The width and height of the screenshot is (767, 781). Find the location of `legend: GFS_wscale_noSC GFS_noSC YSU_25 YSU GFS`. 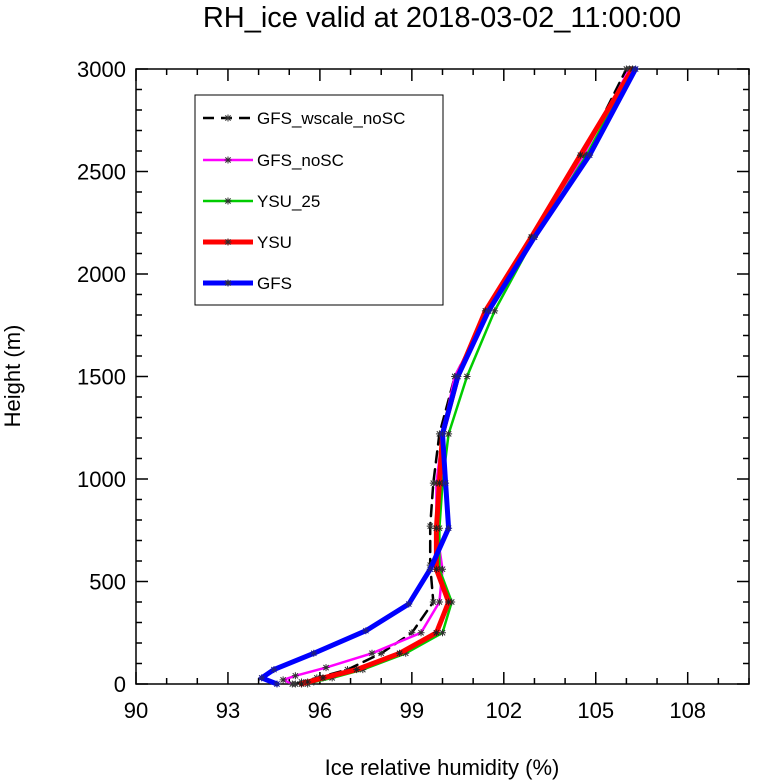

legend: GFS_wscale_noSC GFS_noSC YSU_25 YSU GFS is located at coordinates (319, 200).